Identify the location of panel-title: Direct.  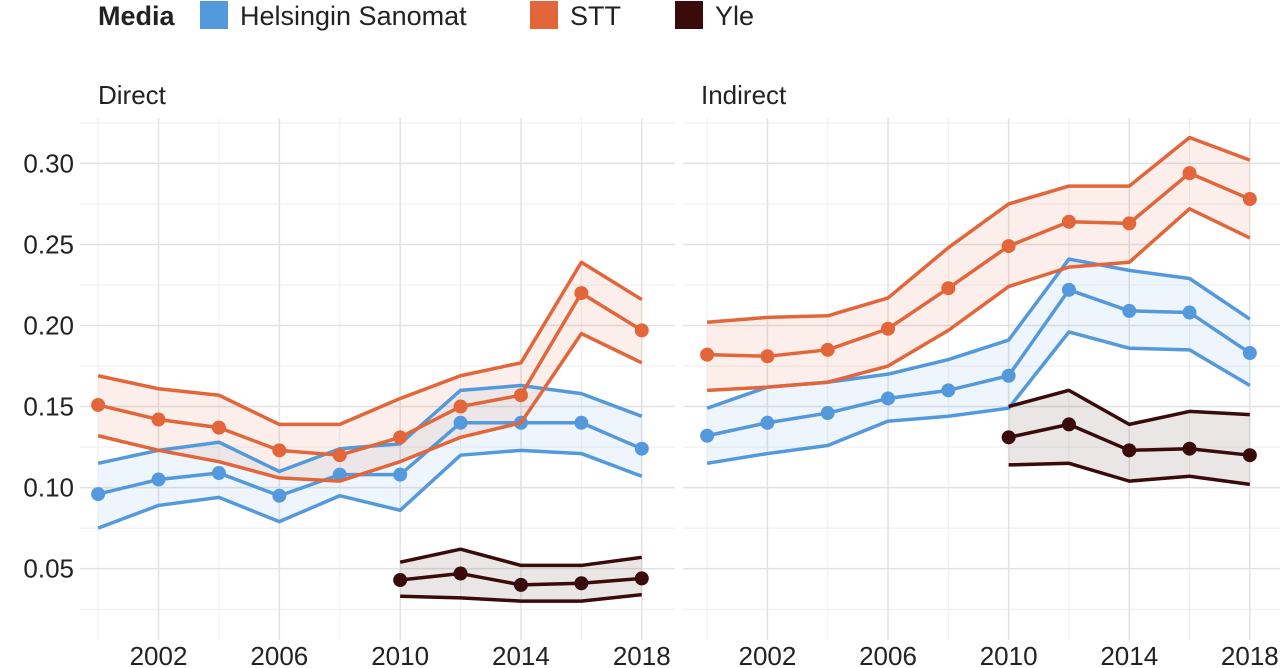
(132, 95).